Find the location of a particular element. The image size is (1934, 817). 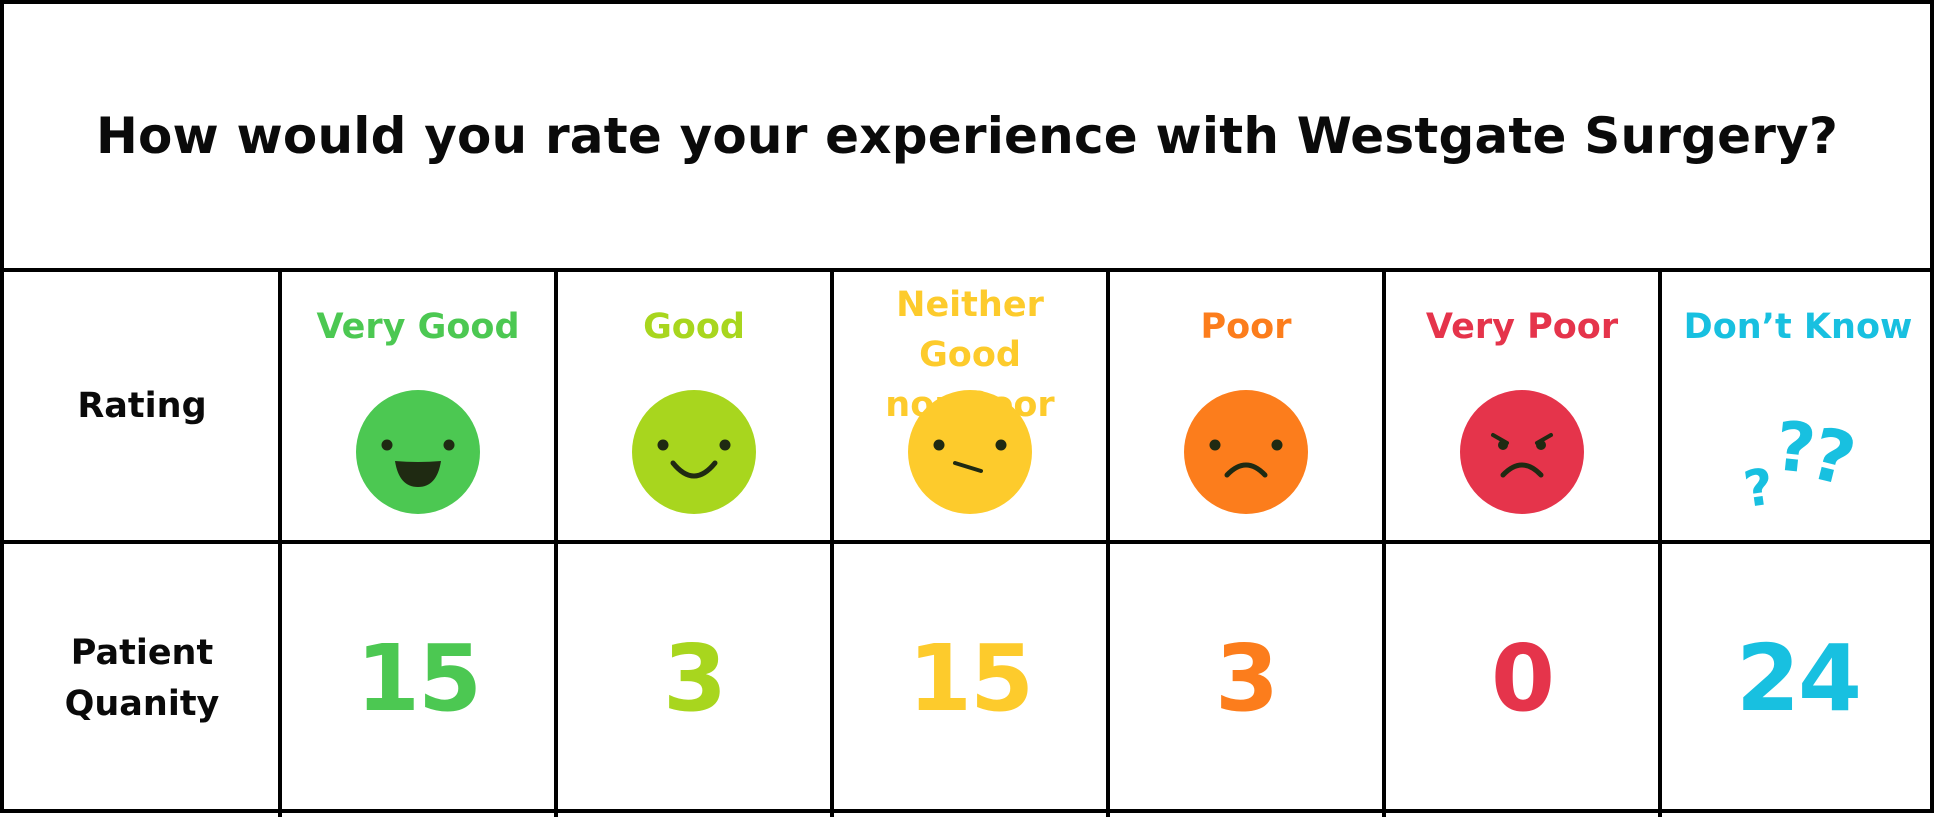

angry-face-icon is located at coordinates (1522, 451).